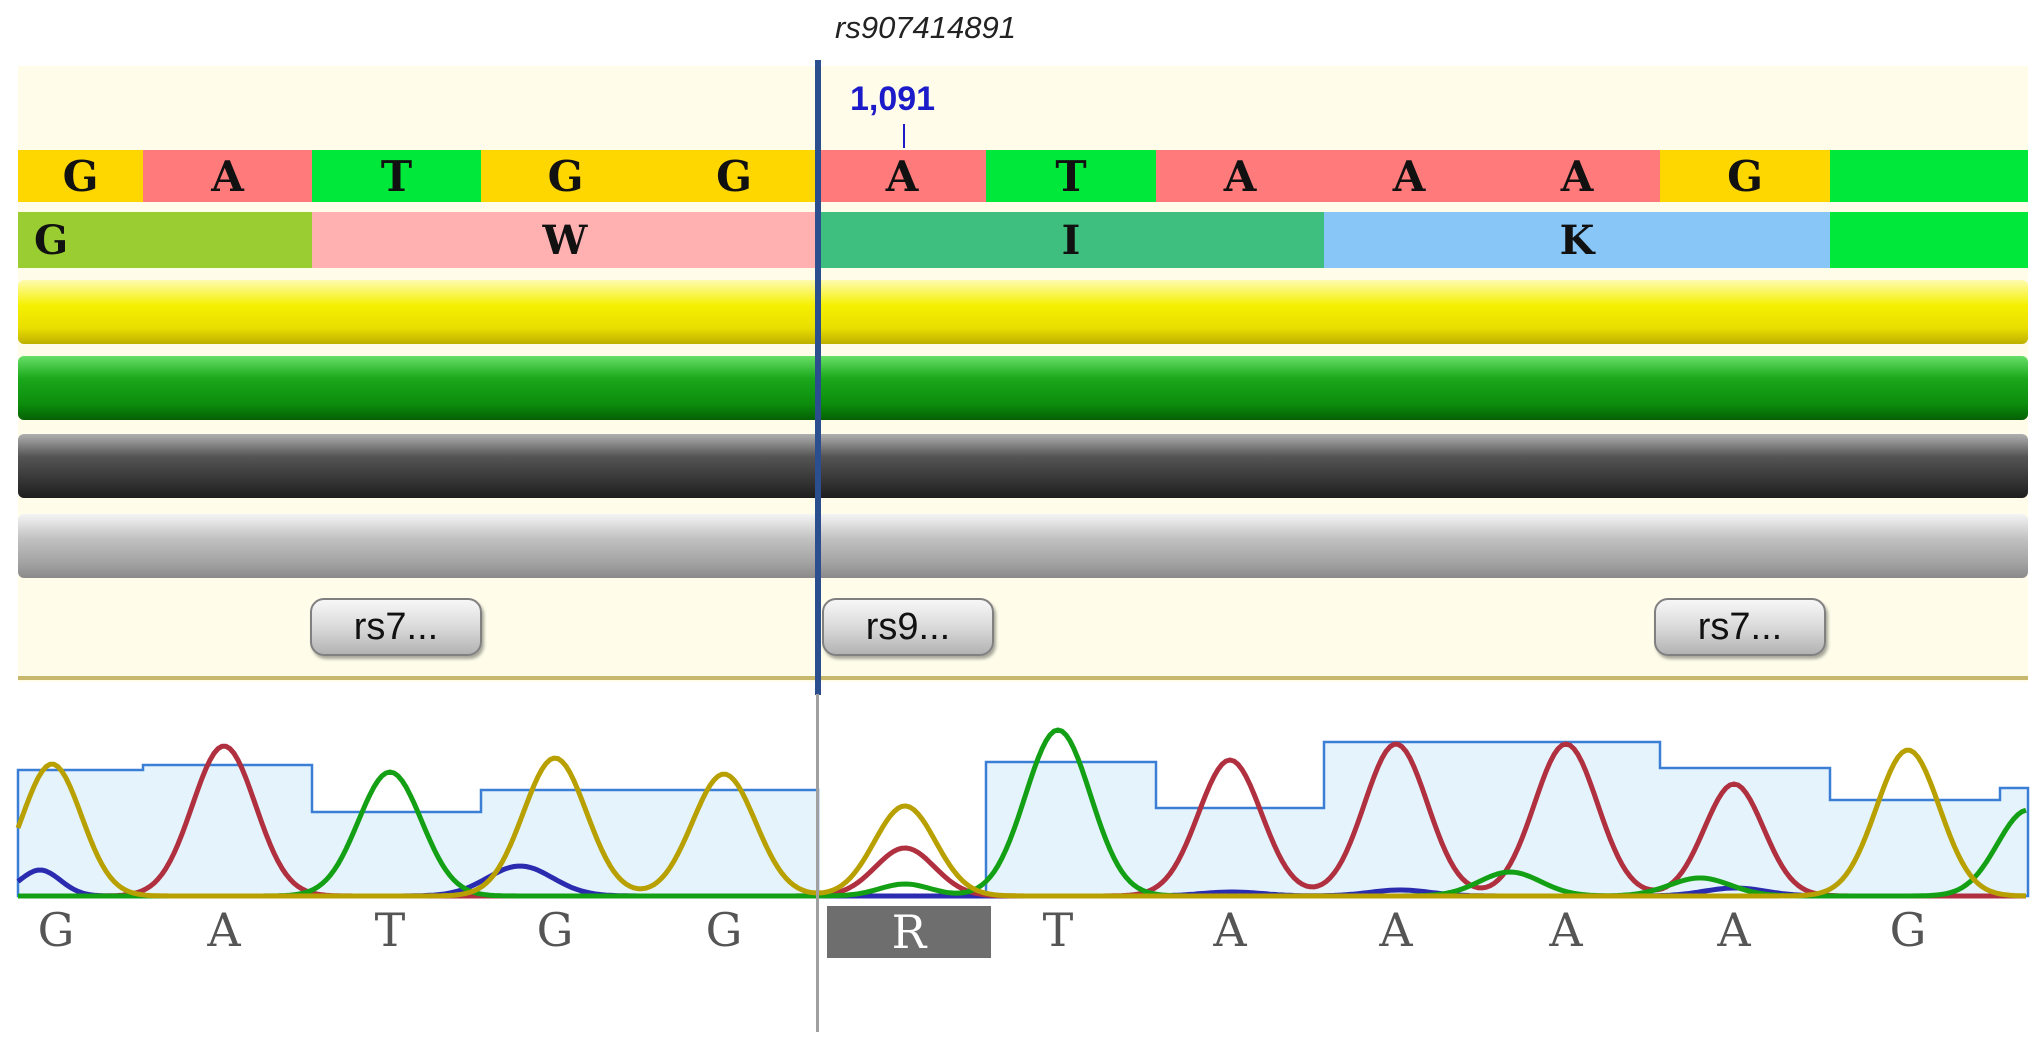 The image size is (2032, 1044). What do you see at coordinates (925, 27) in the screenshot?
I see `snp-title: rs907414891` at bounding box center [925, 27].